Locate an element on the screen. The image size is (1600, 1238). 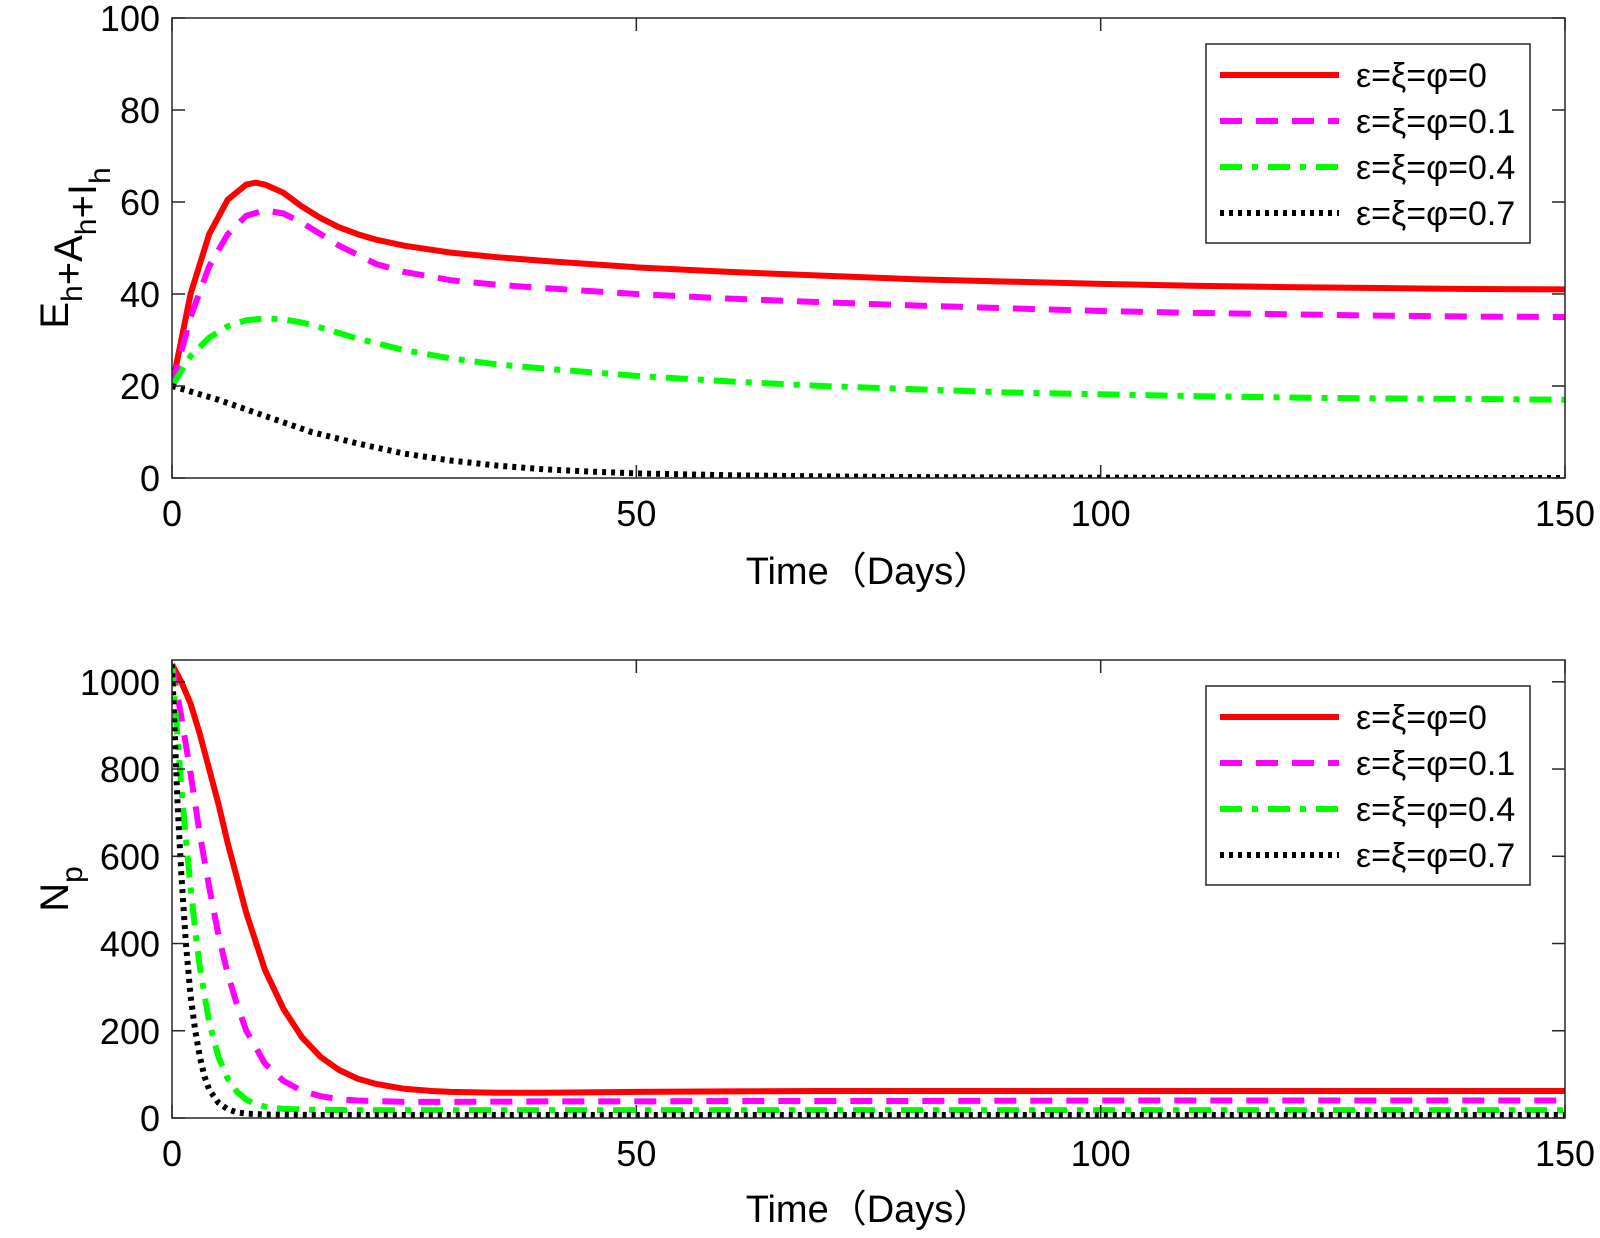
y-axis-label: Eh+Ah+Ih is located at coordinates (75, 247).